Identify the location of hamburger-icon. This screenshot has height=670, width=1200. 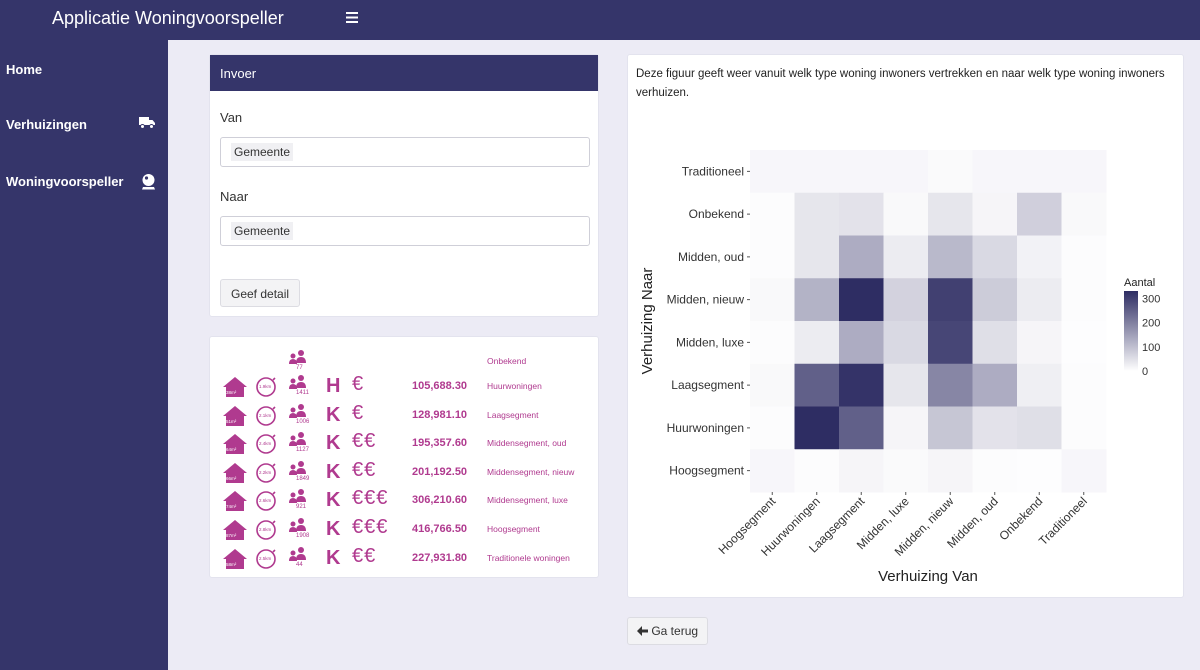
(352, 18).